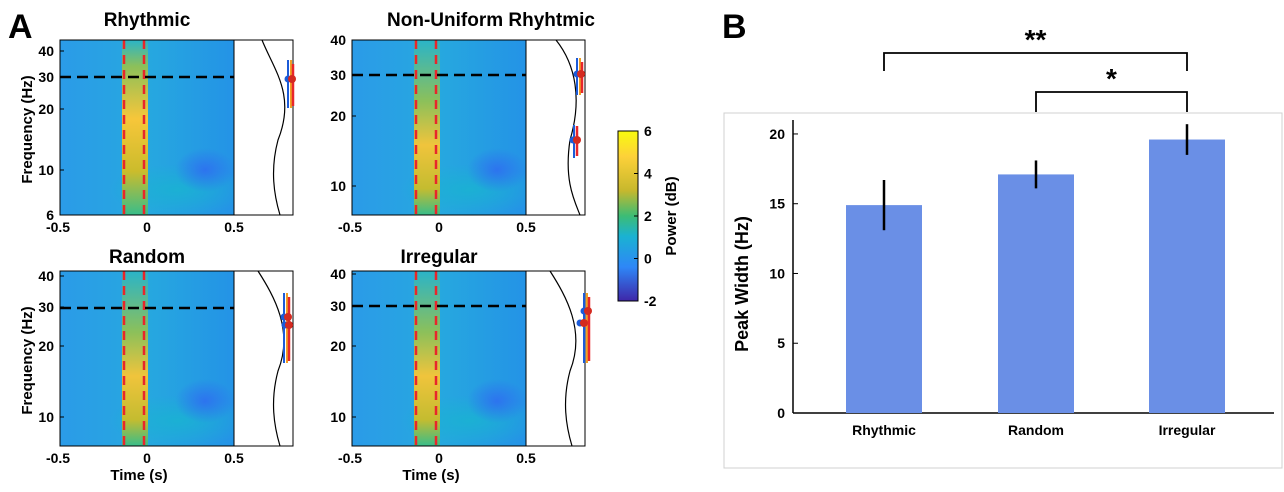  What do you see at coordinates (1036, 293) in the screenshot?
I see `bar-random` at bounding box center [1036, 293].